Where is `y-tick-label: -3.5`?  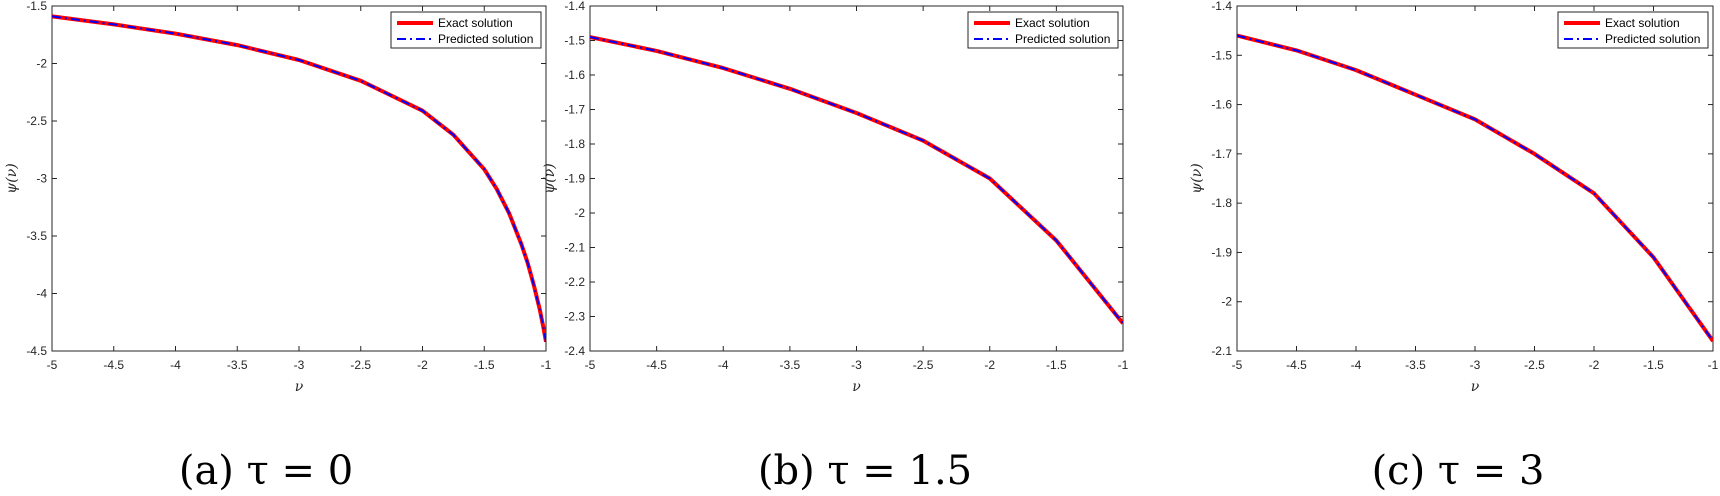
y-tick-label: -3.5 is located at coordinates (36, 236).